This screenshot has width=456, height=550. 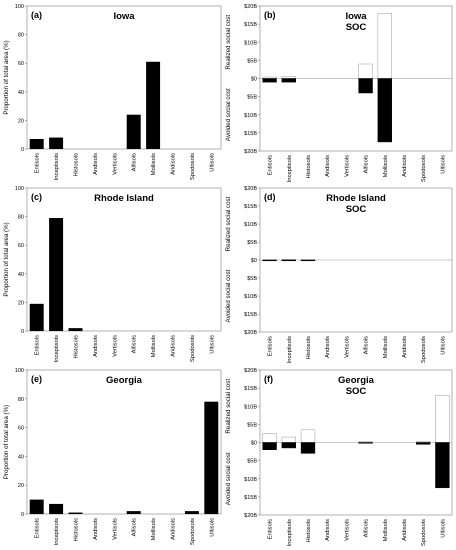 What do you see at coordinates (356, 16) in the screenshot?
I see `chart-title: Iowa` at bounding box center [356, 16].